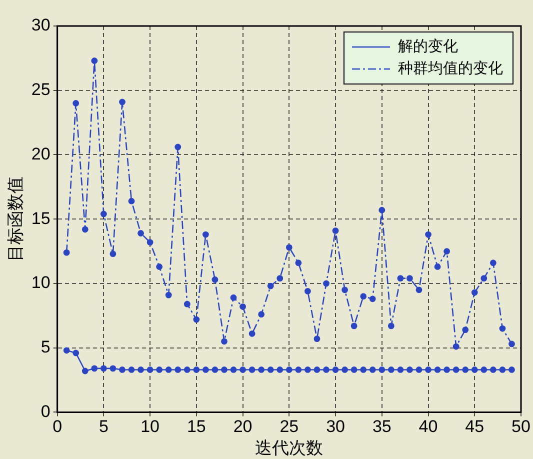  Describe the element at coordinates (40, 218) in the screenshot. I see `y-tick-label: 15` at that location.